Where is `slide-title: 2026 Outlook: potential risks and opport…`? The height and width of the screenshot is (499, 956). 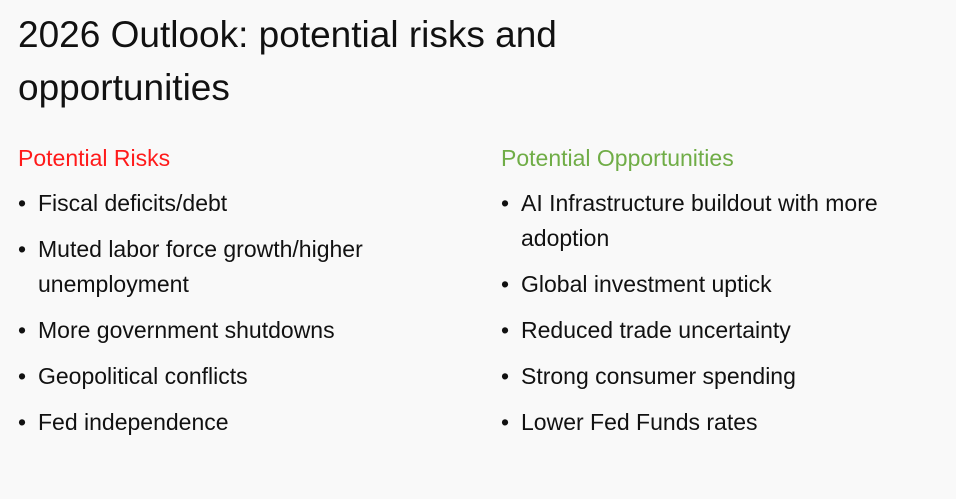
slide-title: 2026 Outlook: potential risks and opport… is located at coordinates (287, 61).